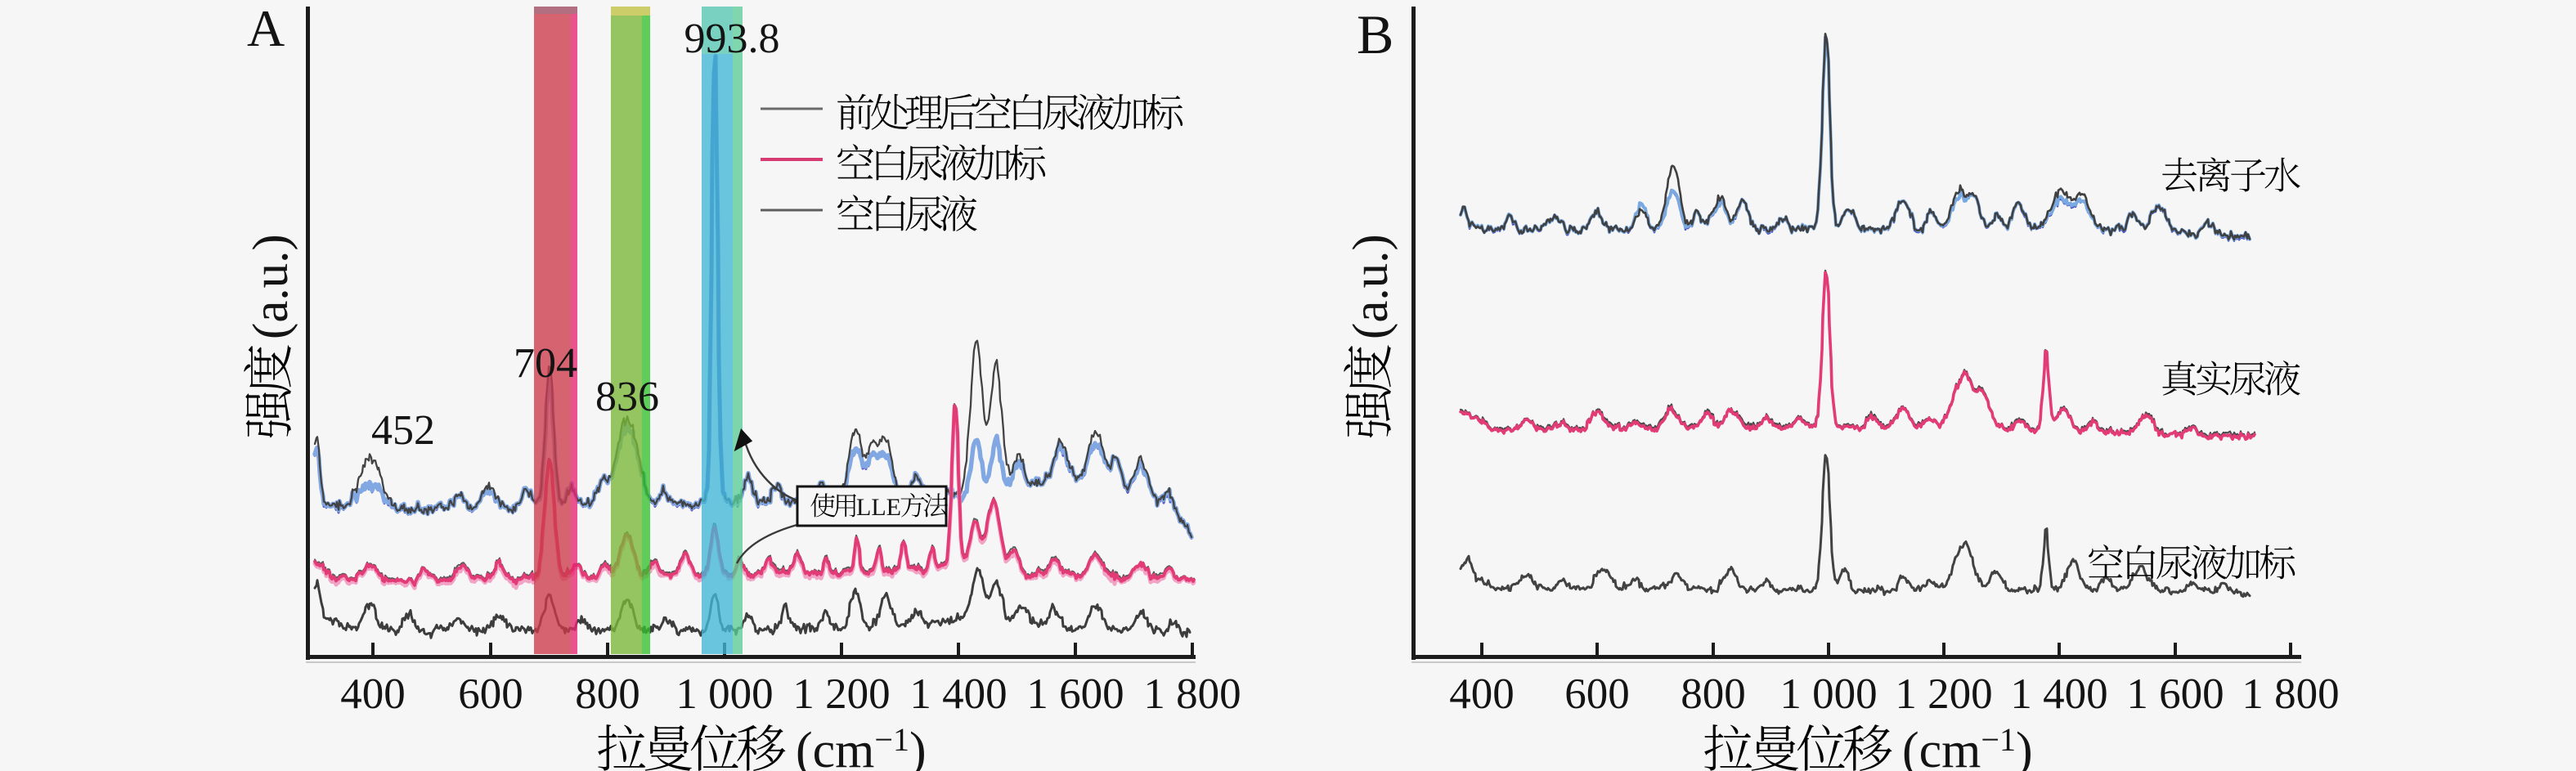  Describe the element at coordinates (1375, 34) in the screenshot. I see `svg-text: B` at that location.